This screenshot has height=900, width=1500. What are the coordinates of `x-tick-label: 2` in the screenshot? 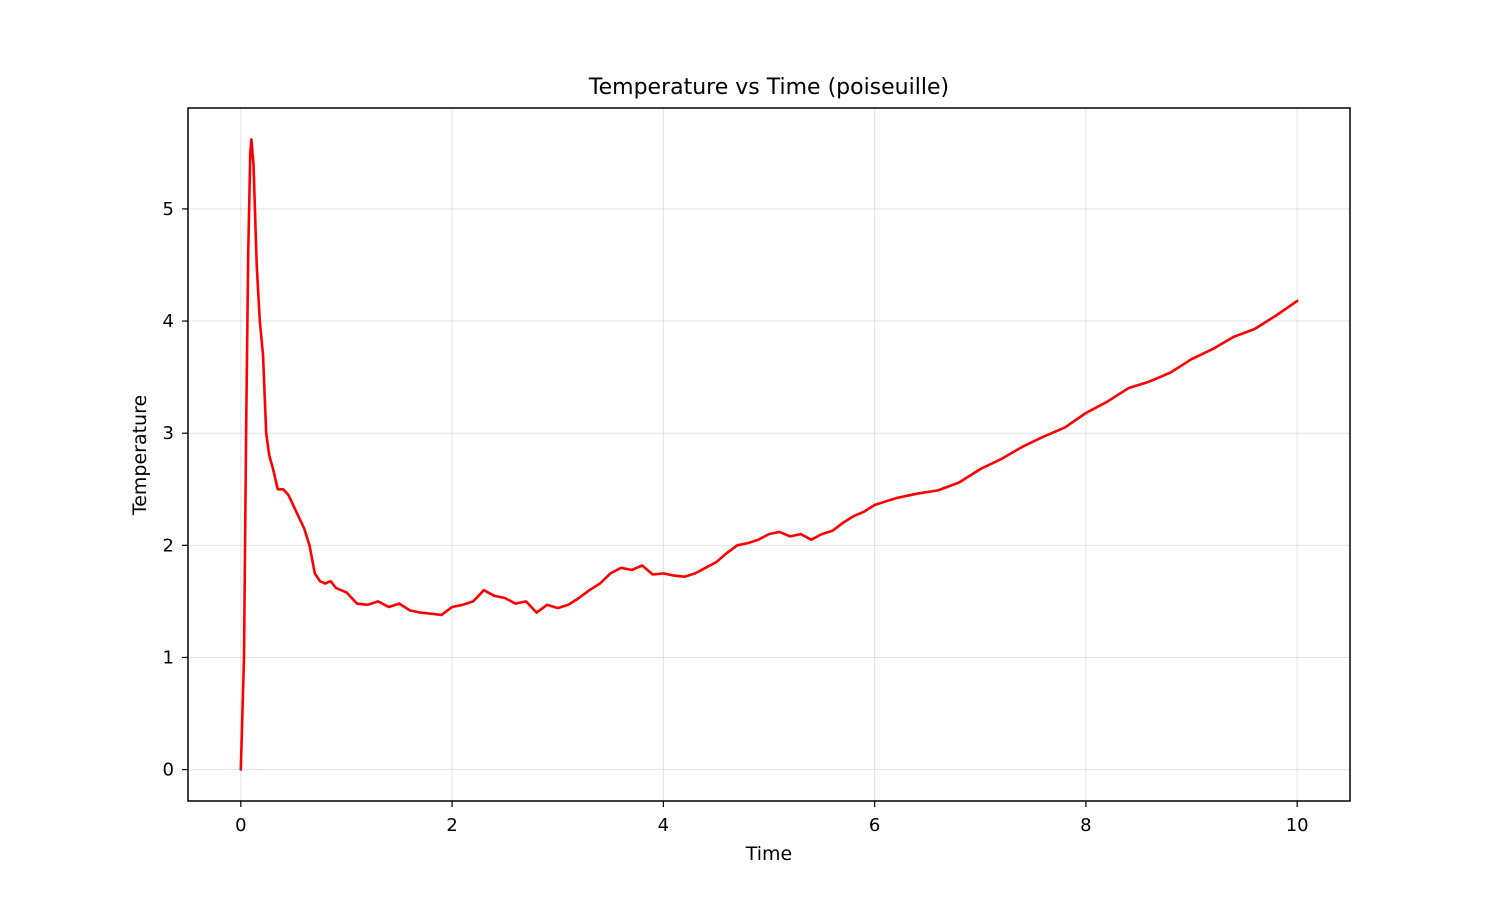 It's located at (451, 825).